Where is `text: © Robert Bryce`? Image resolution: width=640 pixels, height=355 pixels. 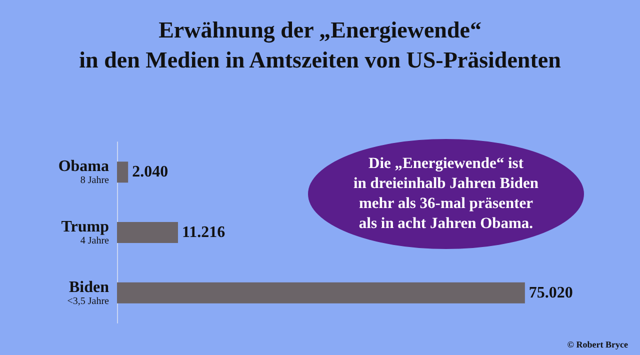
text: © Robert Bryce is located at coordinates (597, 345).